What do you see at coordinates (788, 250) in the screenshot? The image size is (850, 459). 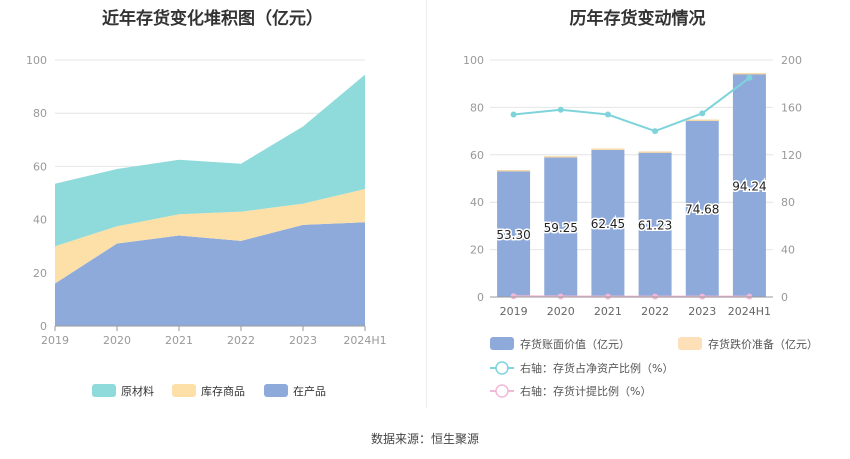 I see `y2-tick-label: 40` at bounding box center [788, 250].